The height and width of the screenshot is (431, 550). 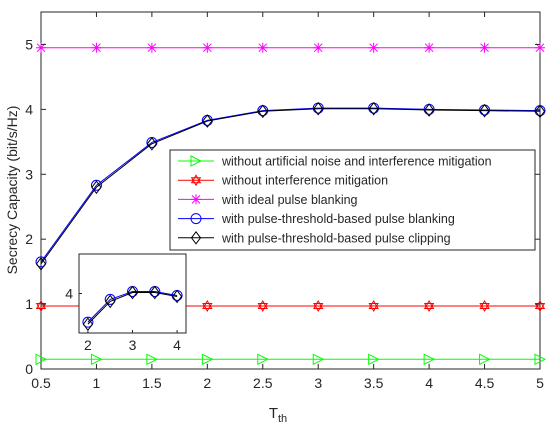 I want to click on y-tick-label-5: 4, so click(x=29, y=109).